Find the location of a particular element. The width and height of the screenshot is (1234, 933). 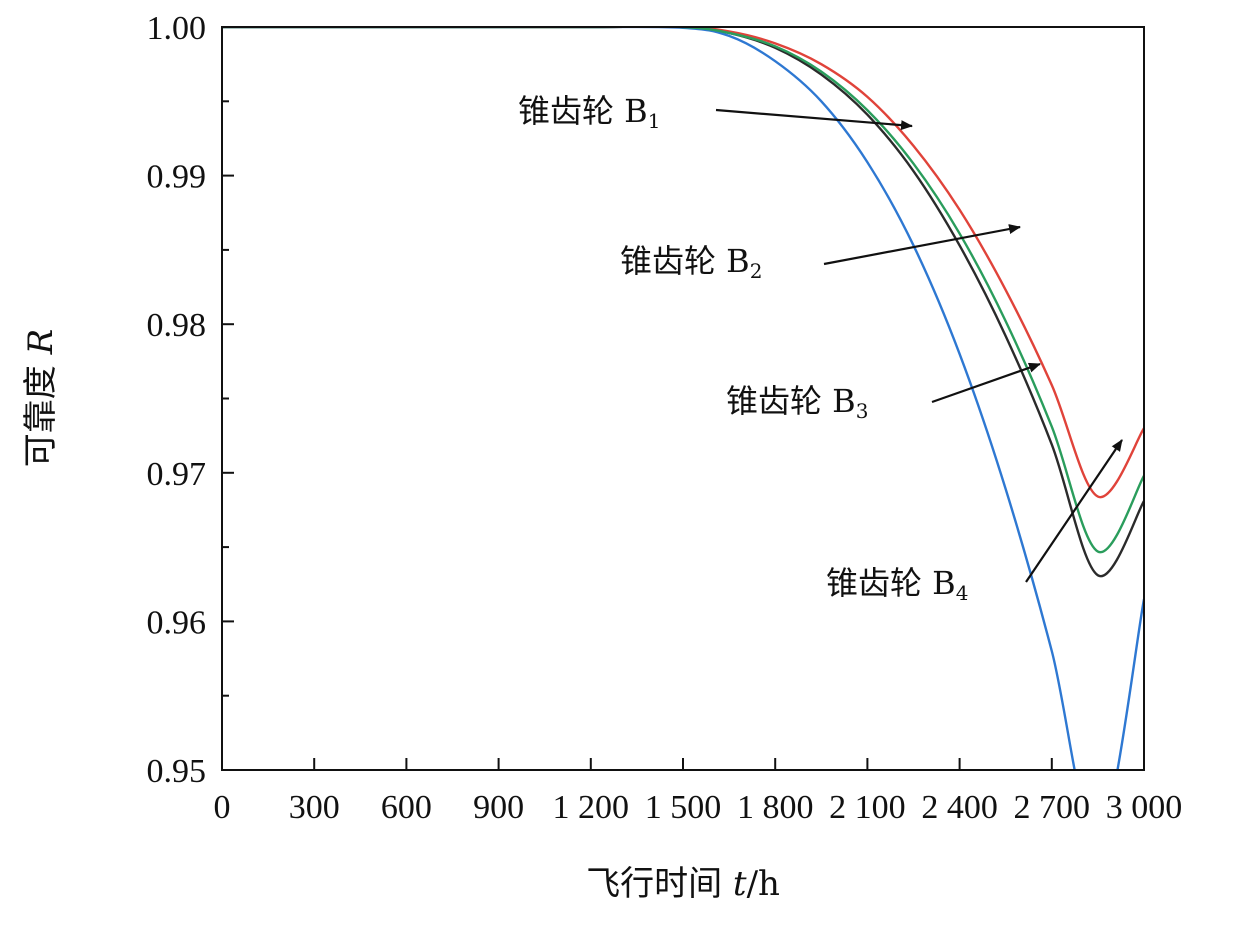

x-tick-label: 600 is located at coordinates (406, 807).